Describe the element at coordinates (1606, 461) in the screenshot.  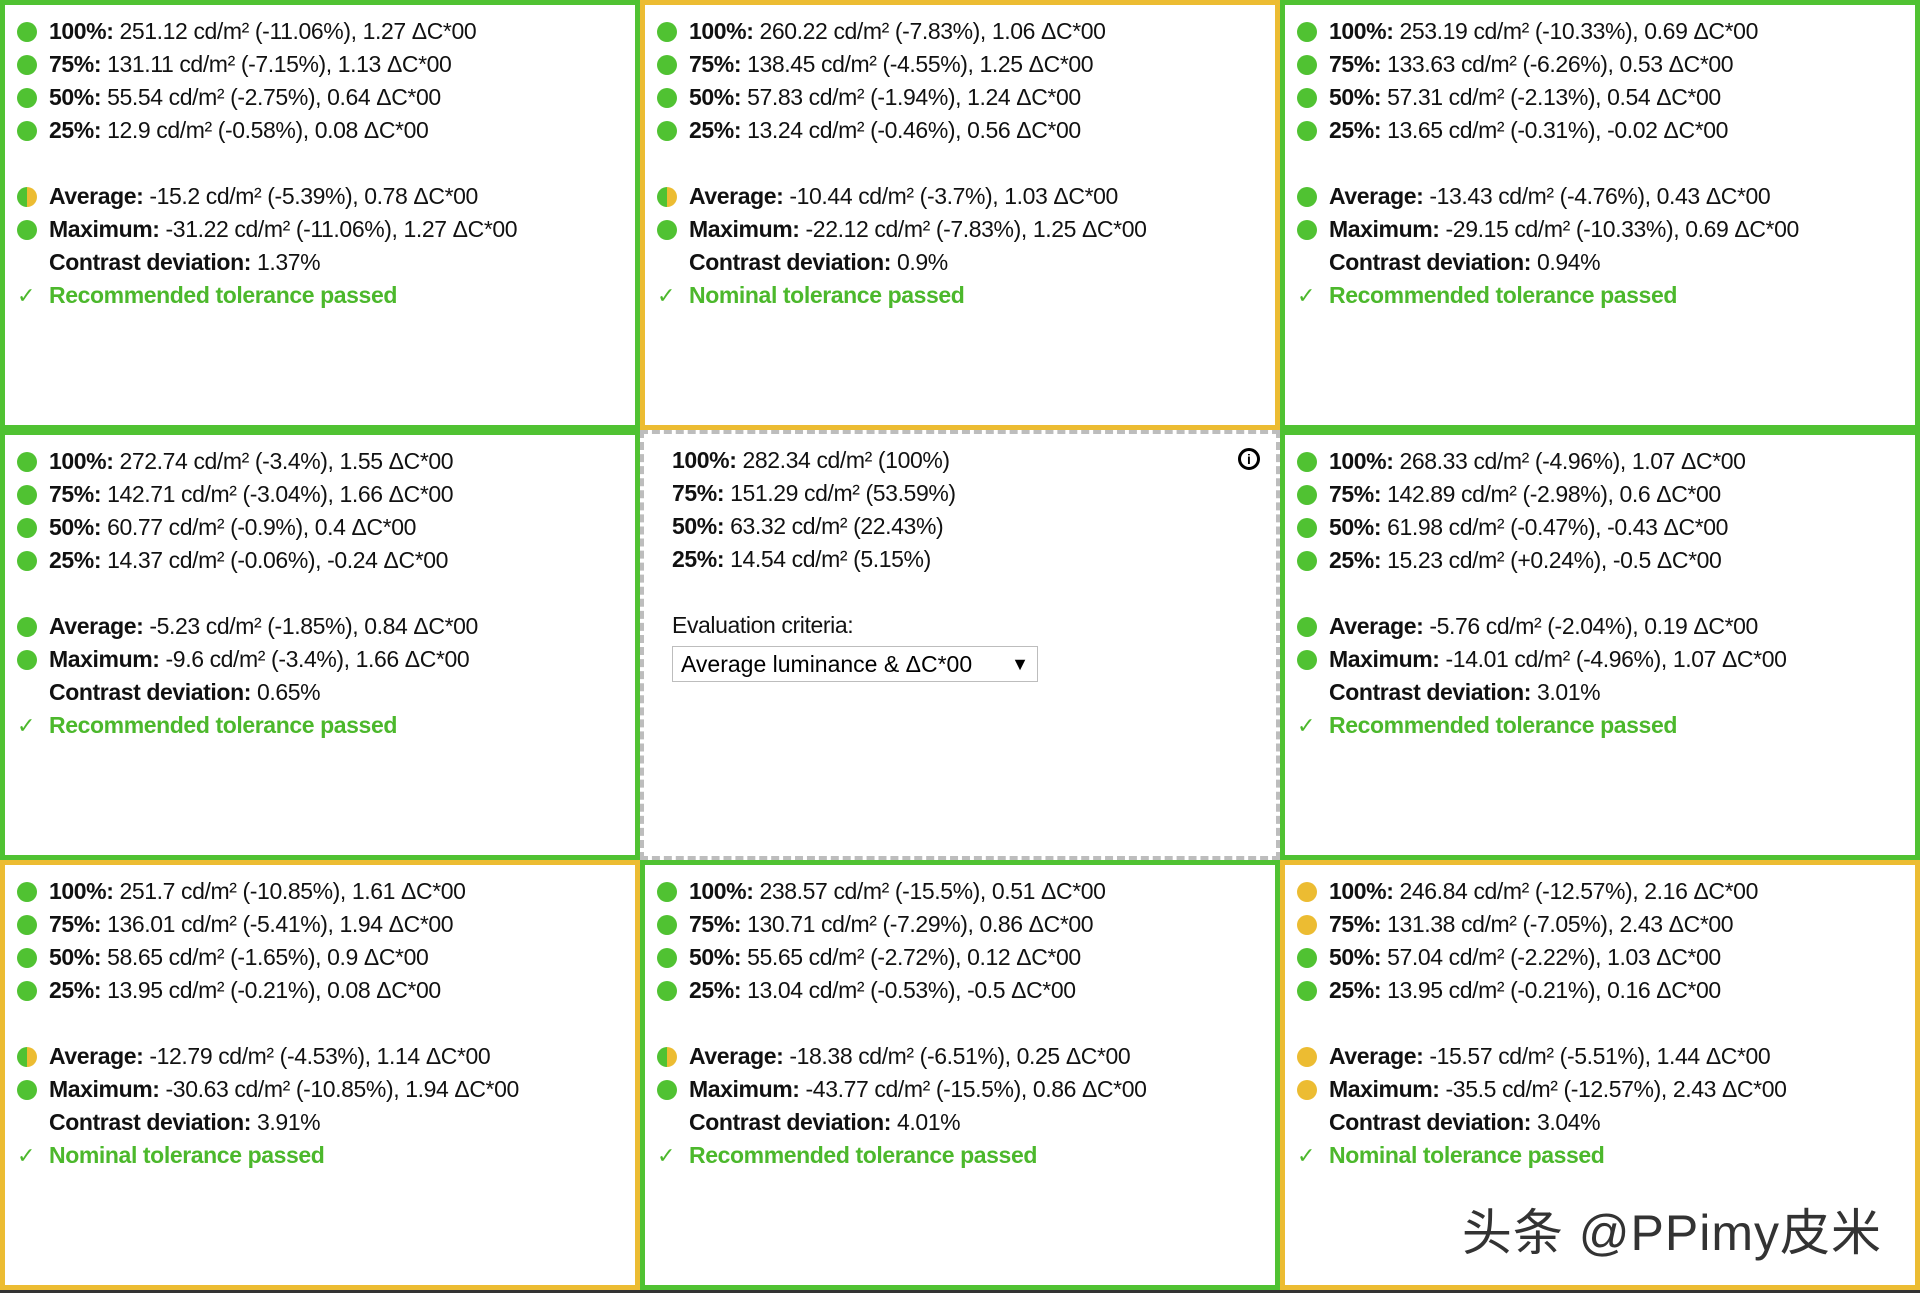
I see `luminance-row: 100%: 268.33 cd/m² (-4.96%), 1.07 ΔC*00` at that location.